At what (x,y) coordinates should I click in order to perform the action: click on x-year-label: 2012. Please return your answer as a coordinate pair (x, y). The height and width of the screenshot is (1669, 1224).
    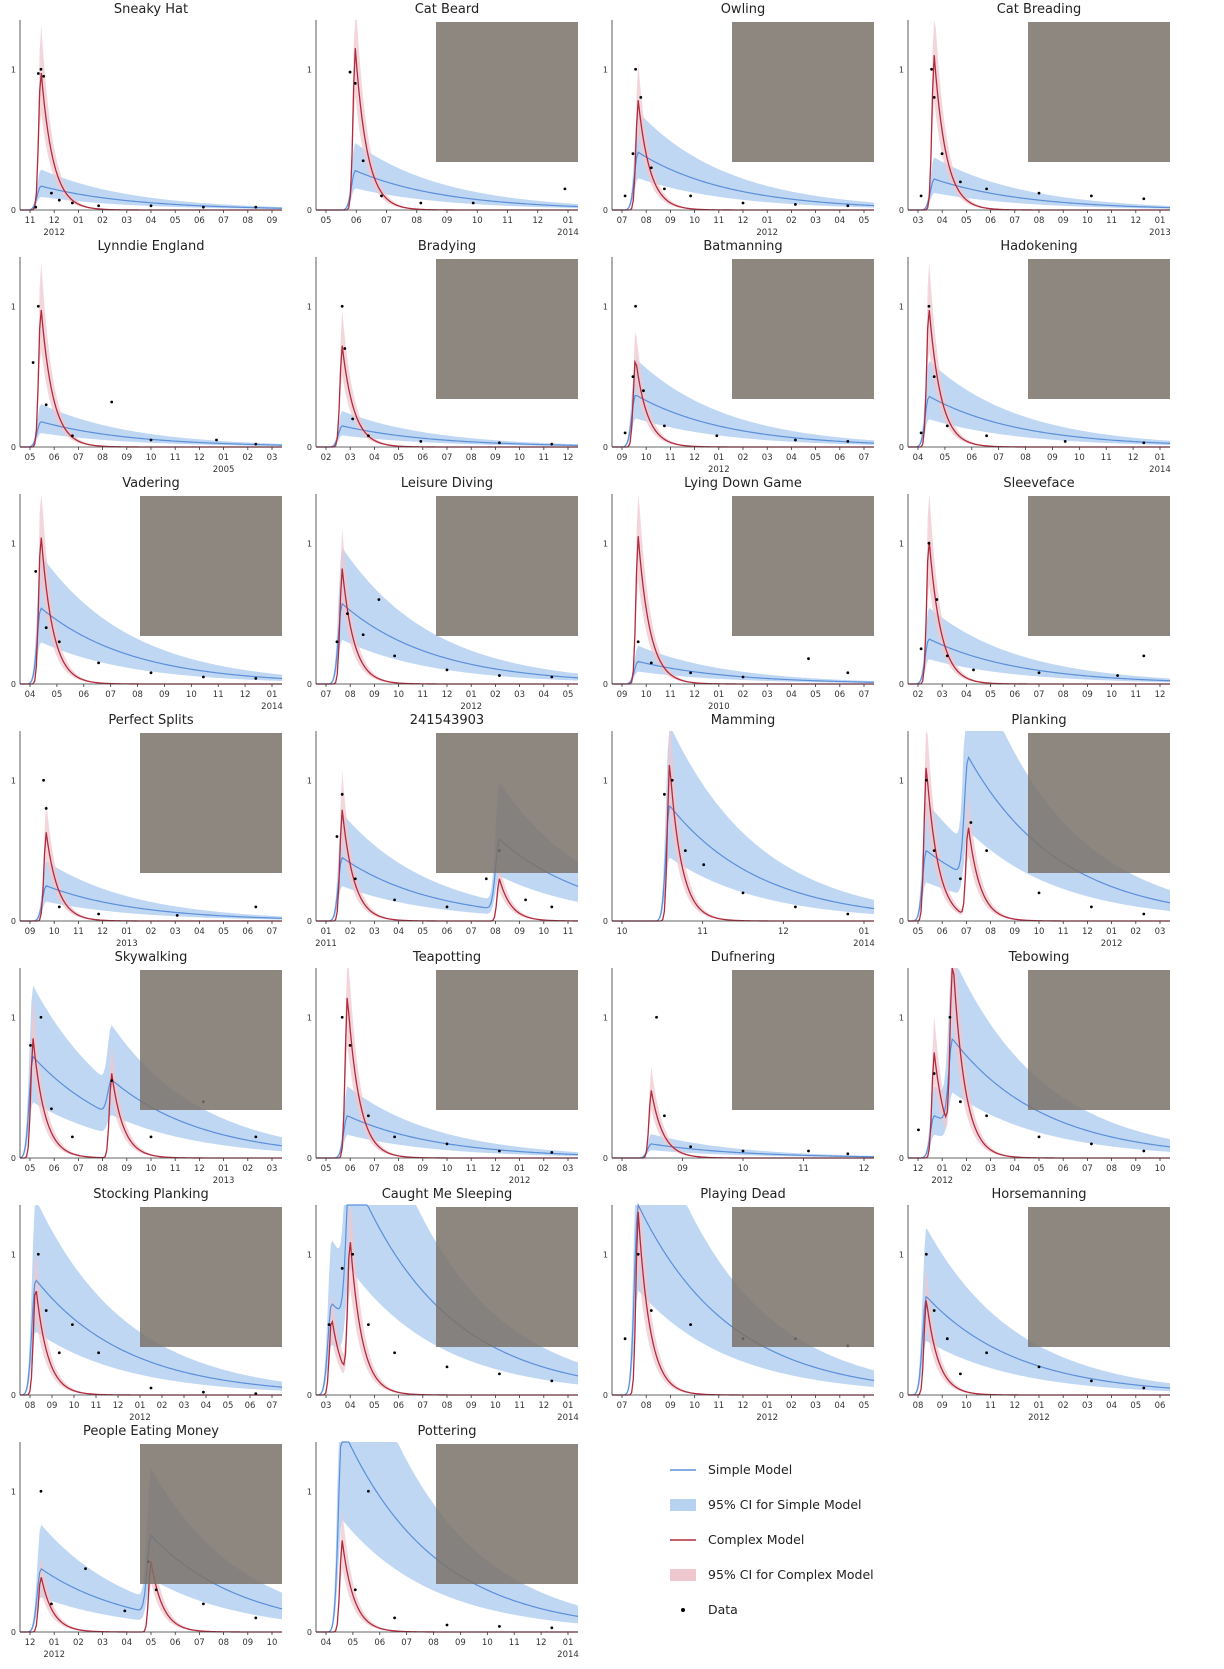
    Looking at the image, I should click on (140, 1418).